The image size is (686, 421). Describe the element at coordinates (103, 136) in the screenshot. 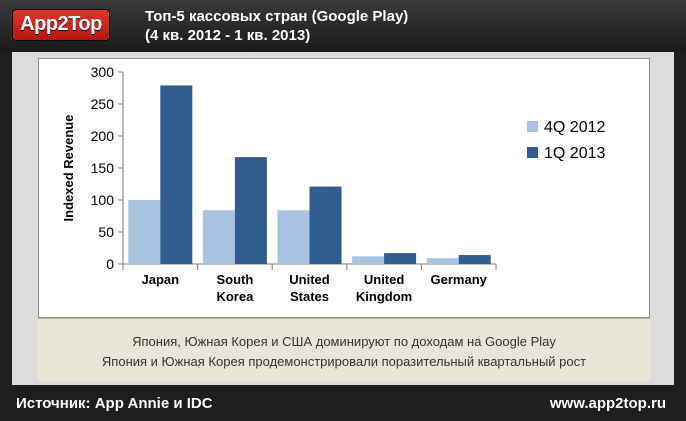

I see `y-tick-label: 200` at that location.